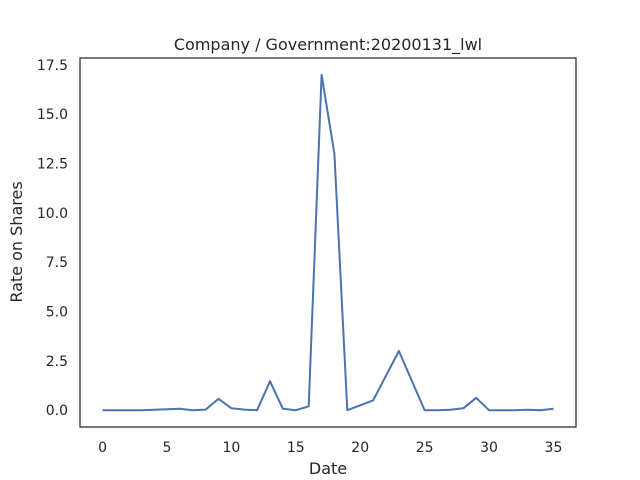 Image resolution: width=640 pixels, height=480 pixels. I want to click on y-axis-ticks: 0.0 2.5 5.0 7.5 10.0 12.5 15.0 17.5, so click(52, 238).